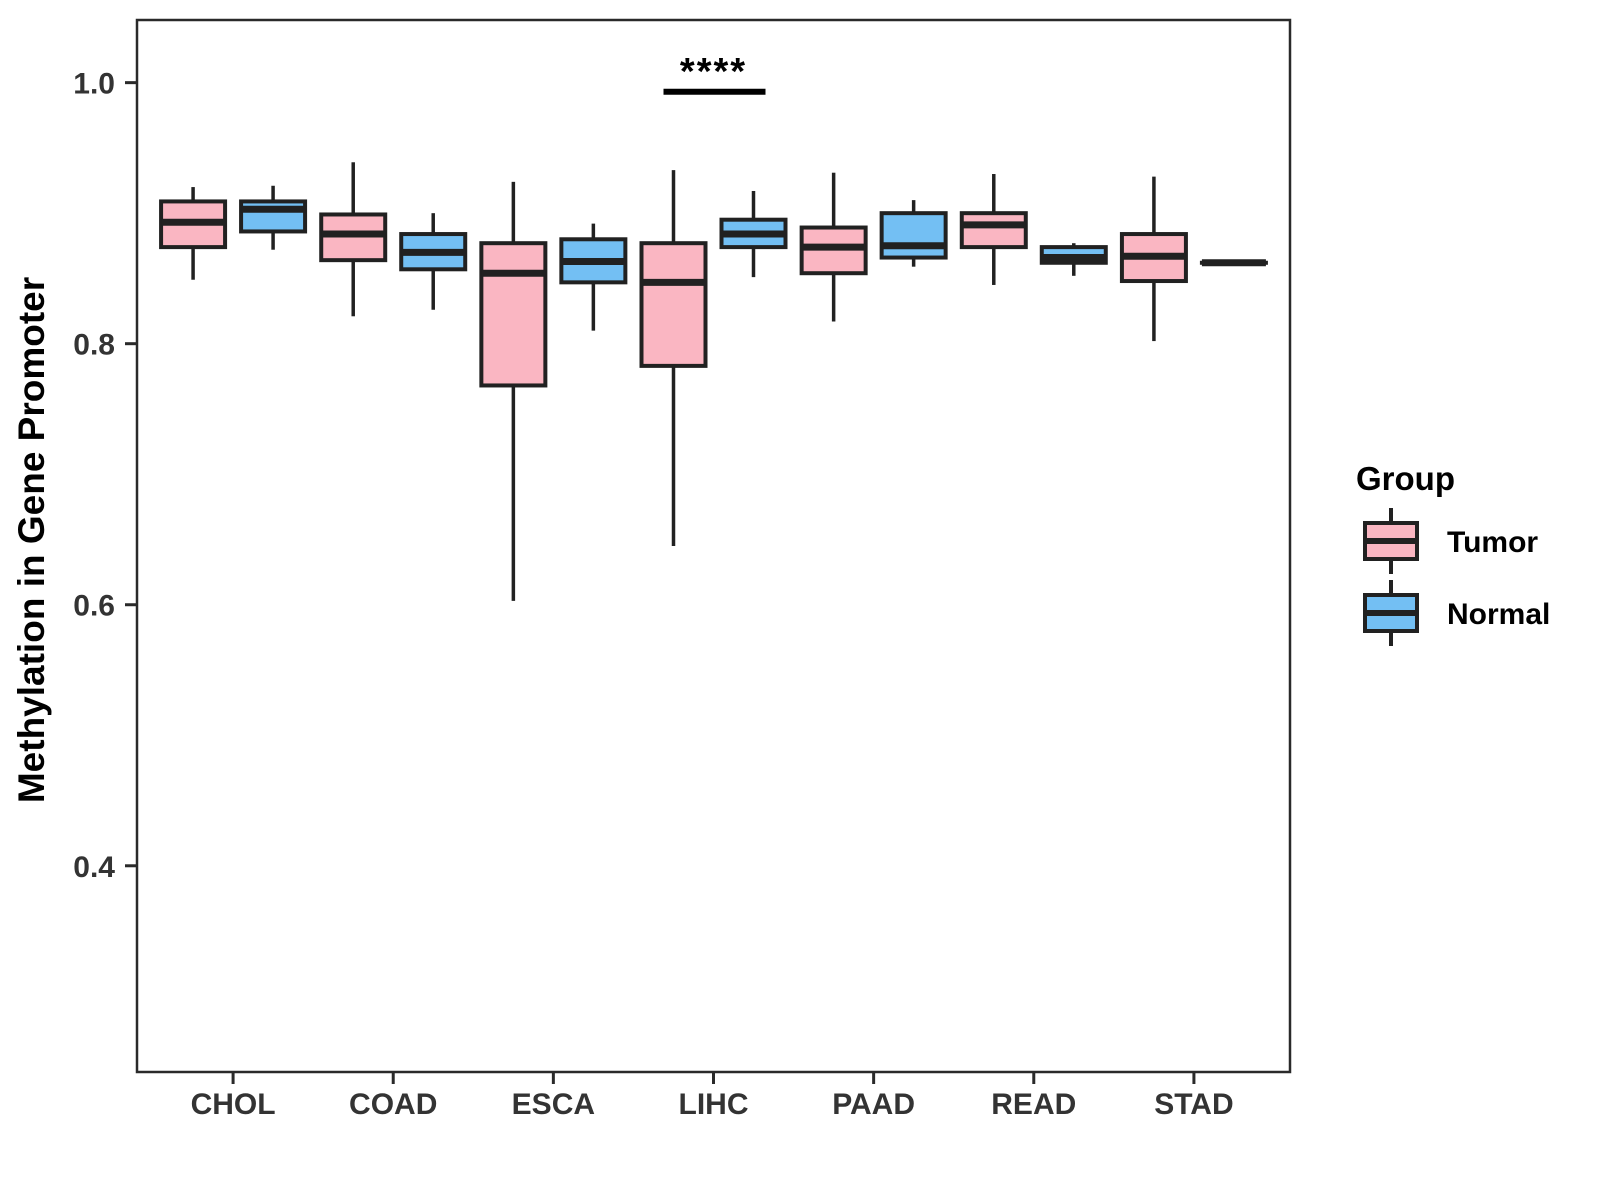  What do you see at coordinates (433, 261) in the screenshot?
I see `box-normal-coad` at bounding box center [433, 261].